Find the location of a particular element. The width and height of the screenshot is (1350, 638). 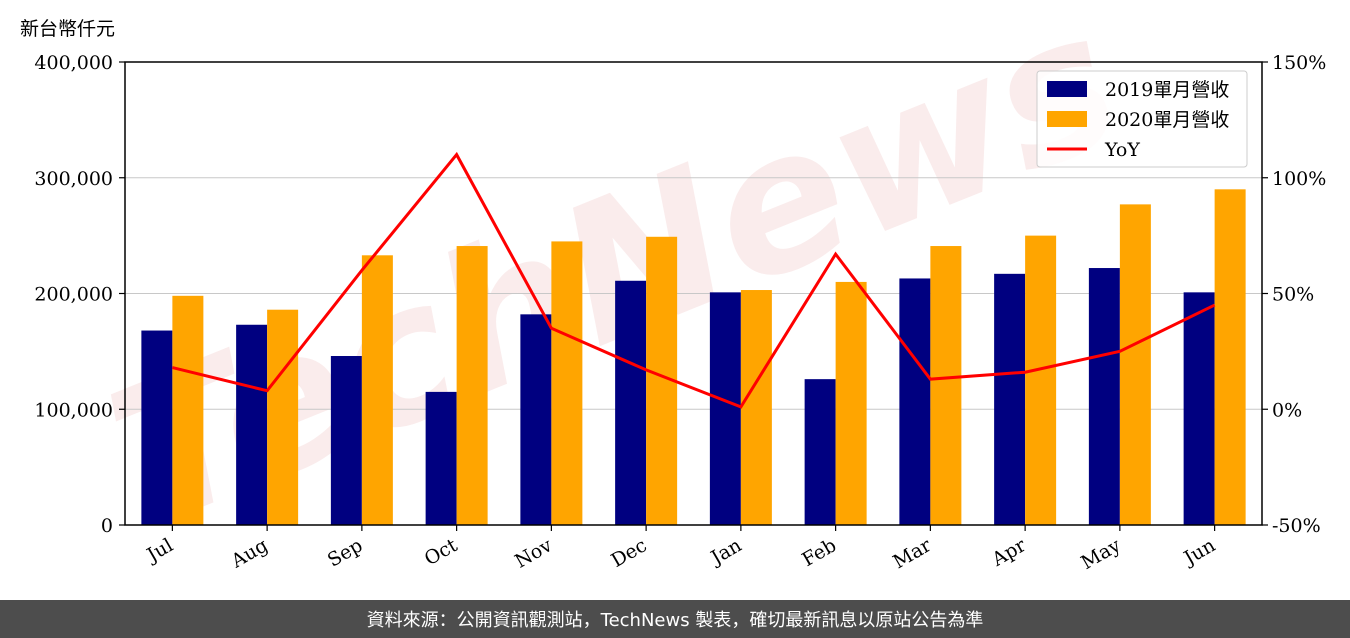

x-tick-label-oct: Oct is located at coordinates (441, 552).